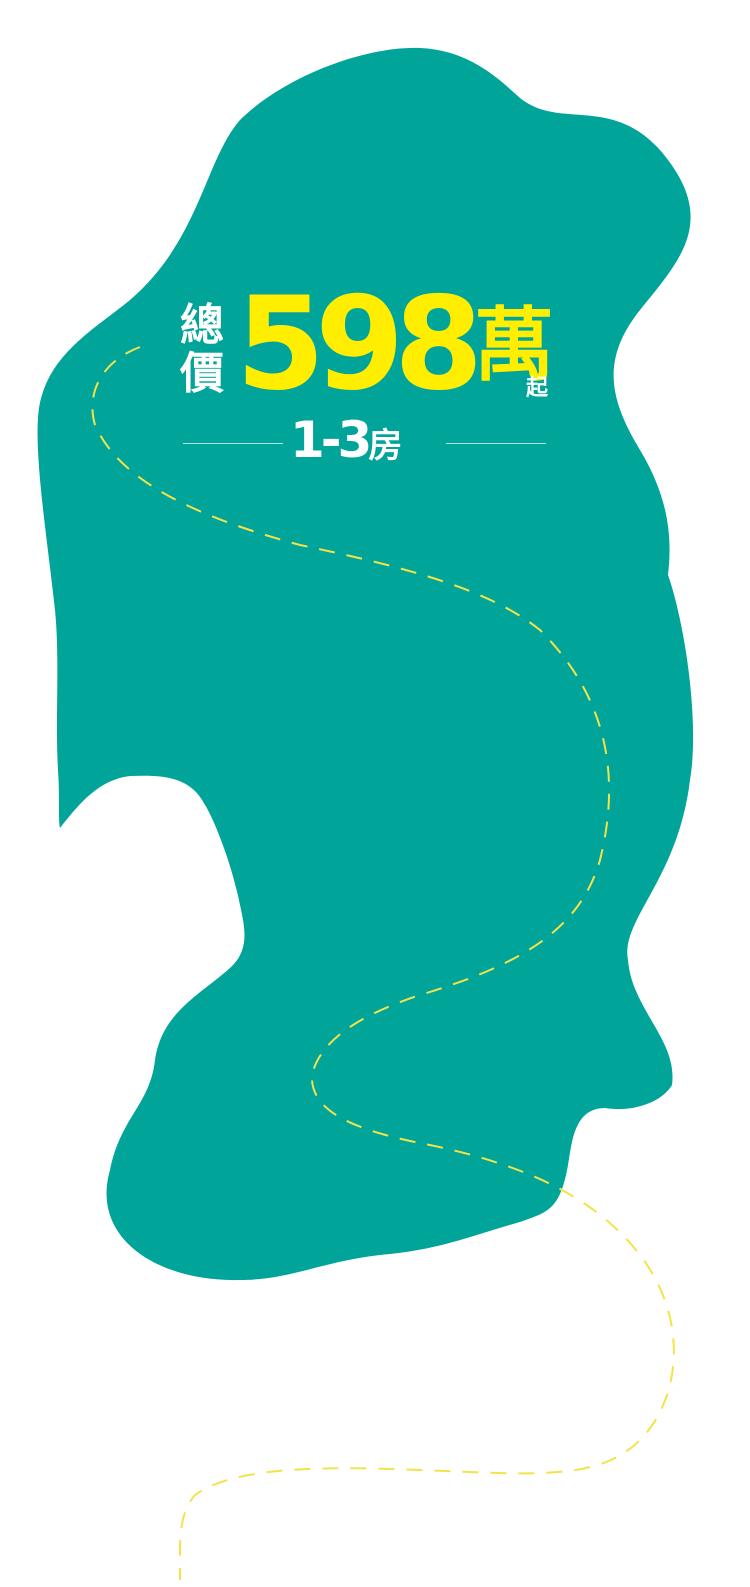 The height and width of the screenshot is (1587, 750). What do you see at coordinates (385, 446) in the screenshot?
I see `room-unit: 房` at bounding box center [385, 446].